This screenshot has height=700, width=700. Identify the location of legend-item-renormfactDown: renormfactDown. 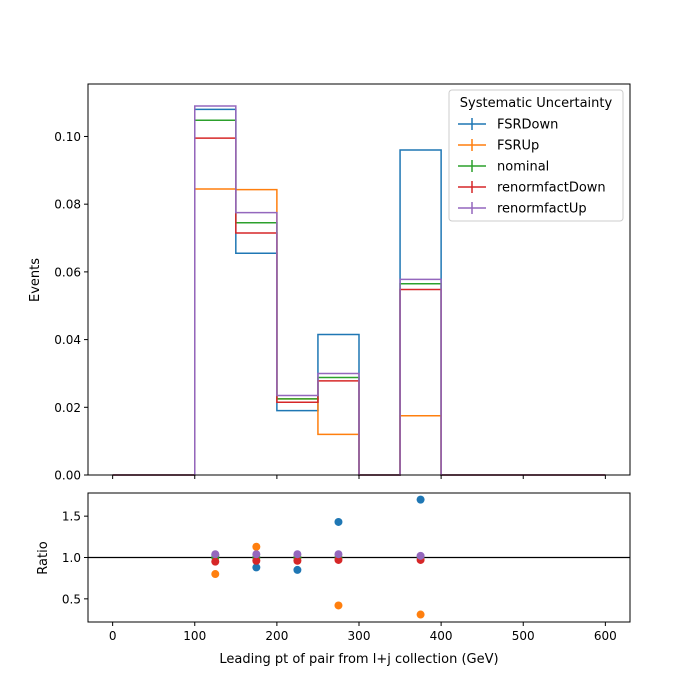
(532, 188).